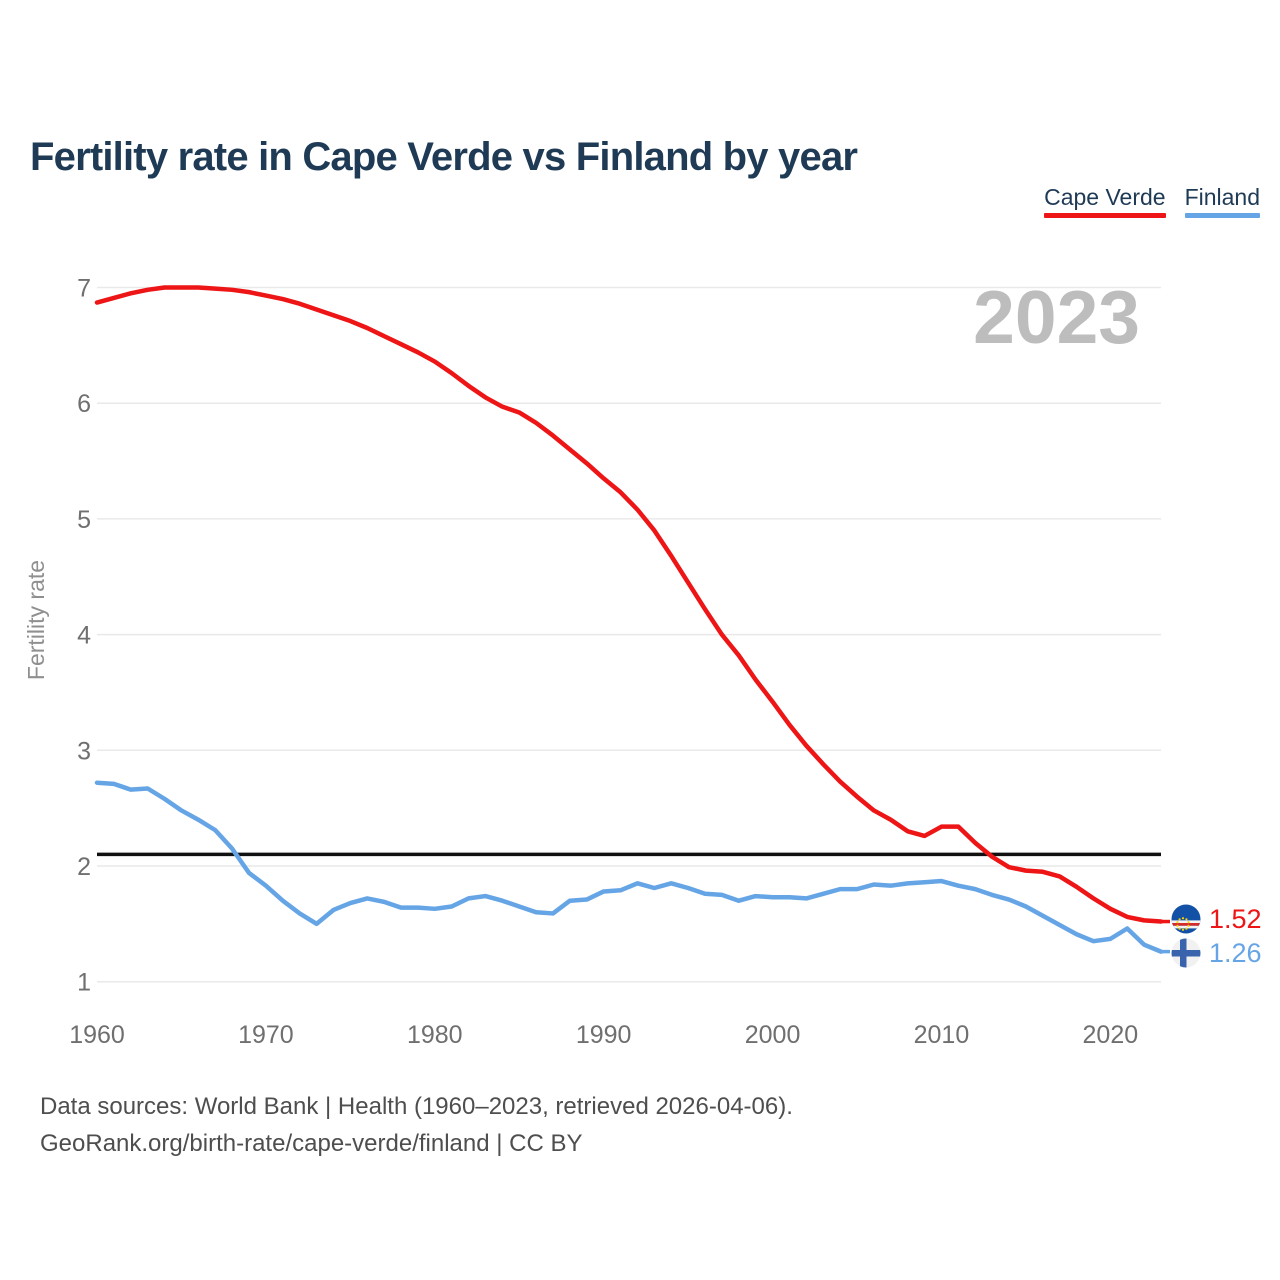  Describe the element at coordinates (1222, 215) in the screenshot. I see `legend-underline-finland` at that location.